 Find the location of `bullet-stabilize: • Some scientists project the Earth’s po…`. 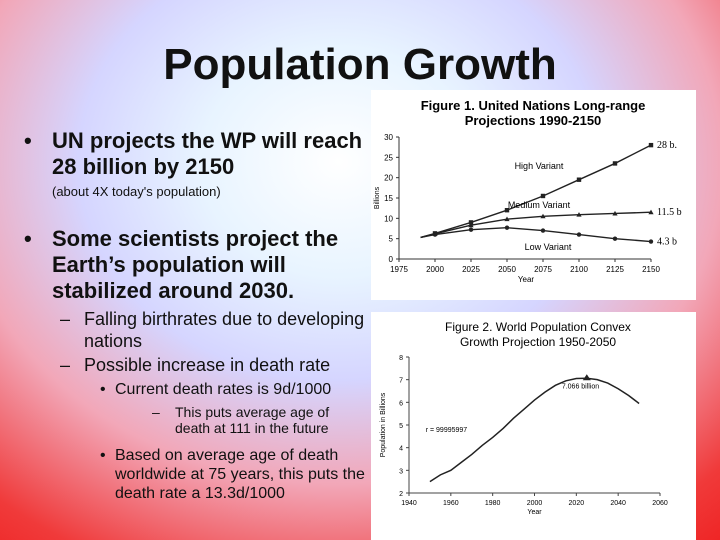

bullet-stabilize: • Some scientists project the Earth’s po… is located at coordinates (196, 265).